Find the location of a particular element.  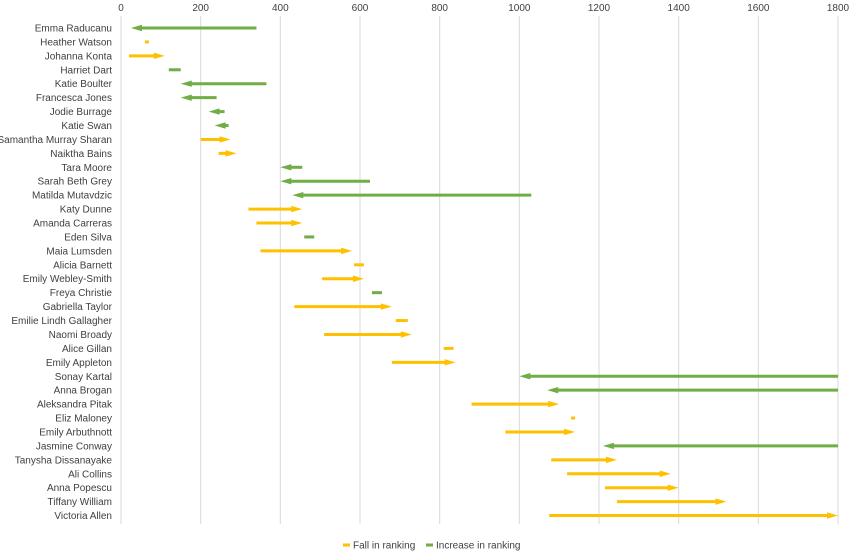

x-tick-label: 800 is located at coordinates (439, 8).